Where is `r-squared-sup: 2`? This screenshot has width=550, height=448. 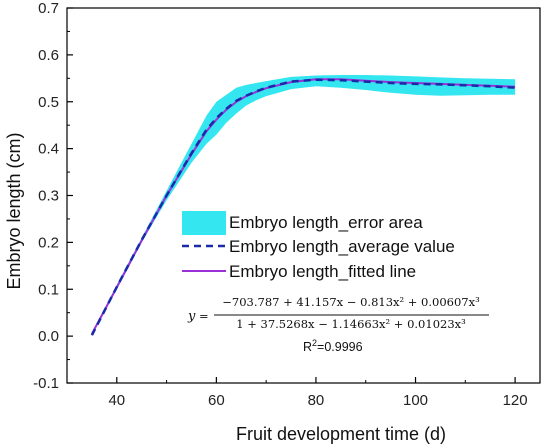
r-squared-sup: 2 is located at coordinates (314, 343).